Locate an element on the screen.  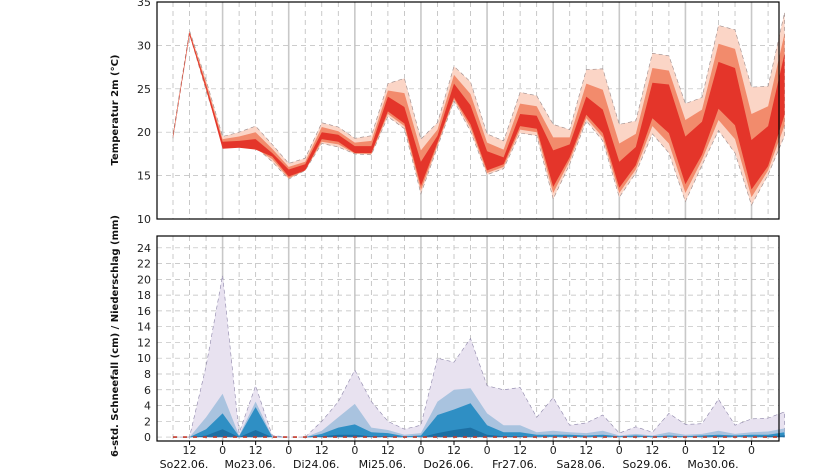
precipitation-tick-label: 10 is located at coordinates (144, 358).